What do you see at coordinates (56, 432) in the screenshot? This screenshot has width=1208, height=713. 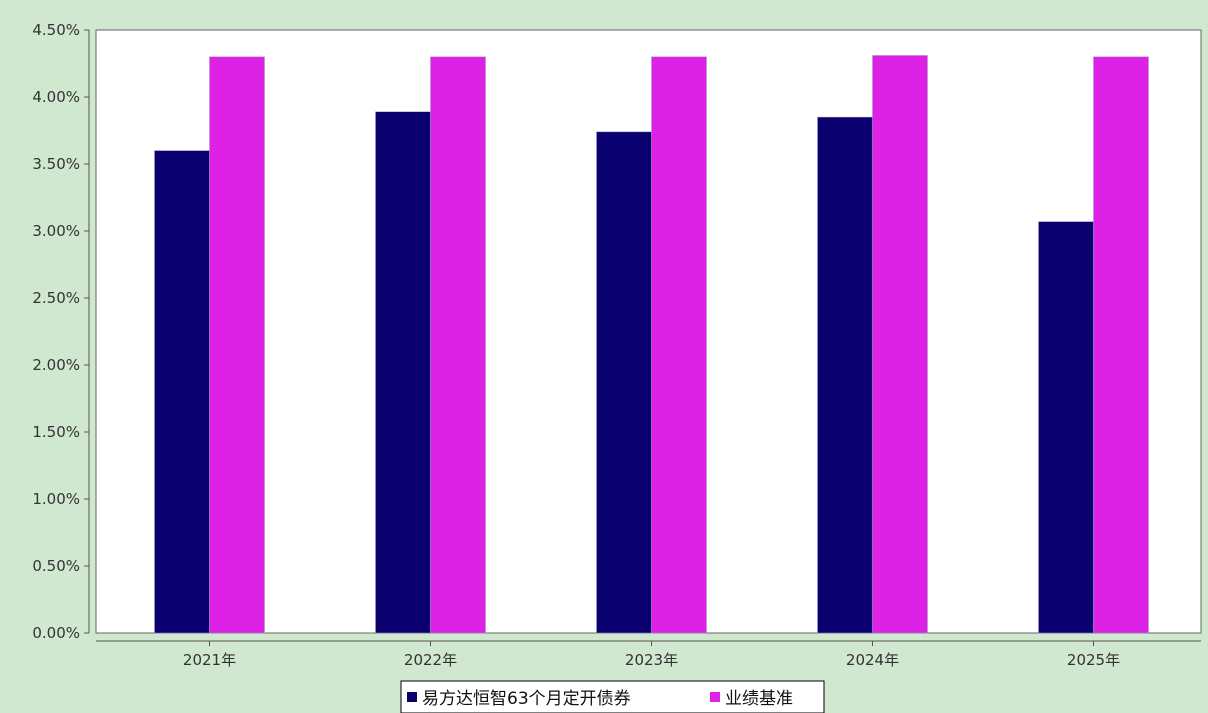 I see `y-tick-label: 1.50%` at bounding box center [56, 432].